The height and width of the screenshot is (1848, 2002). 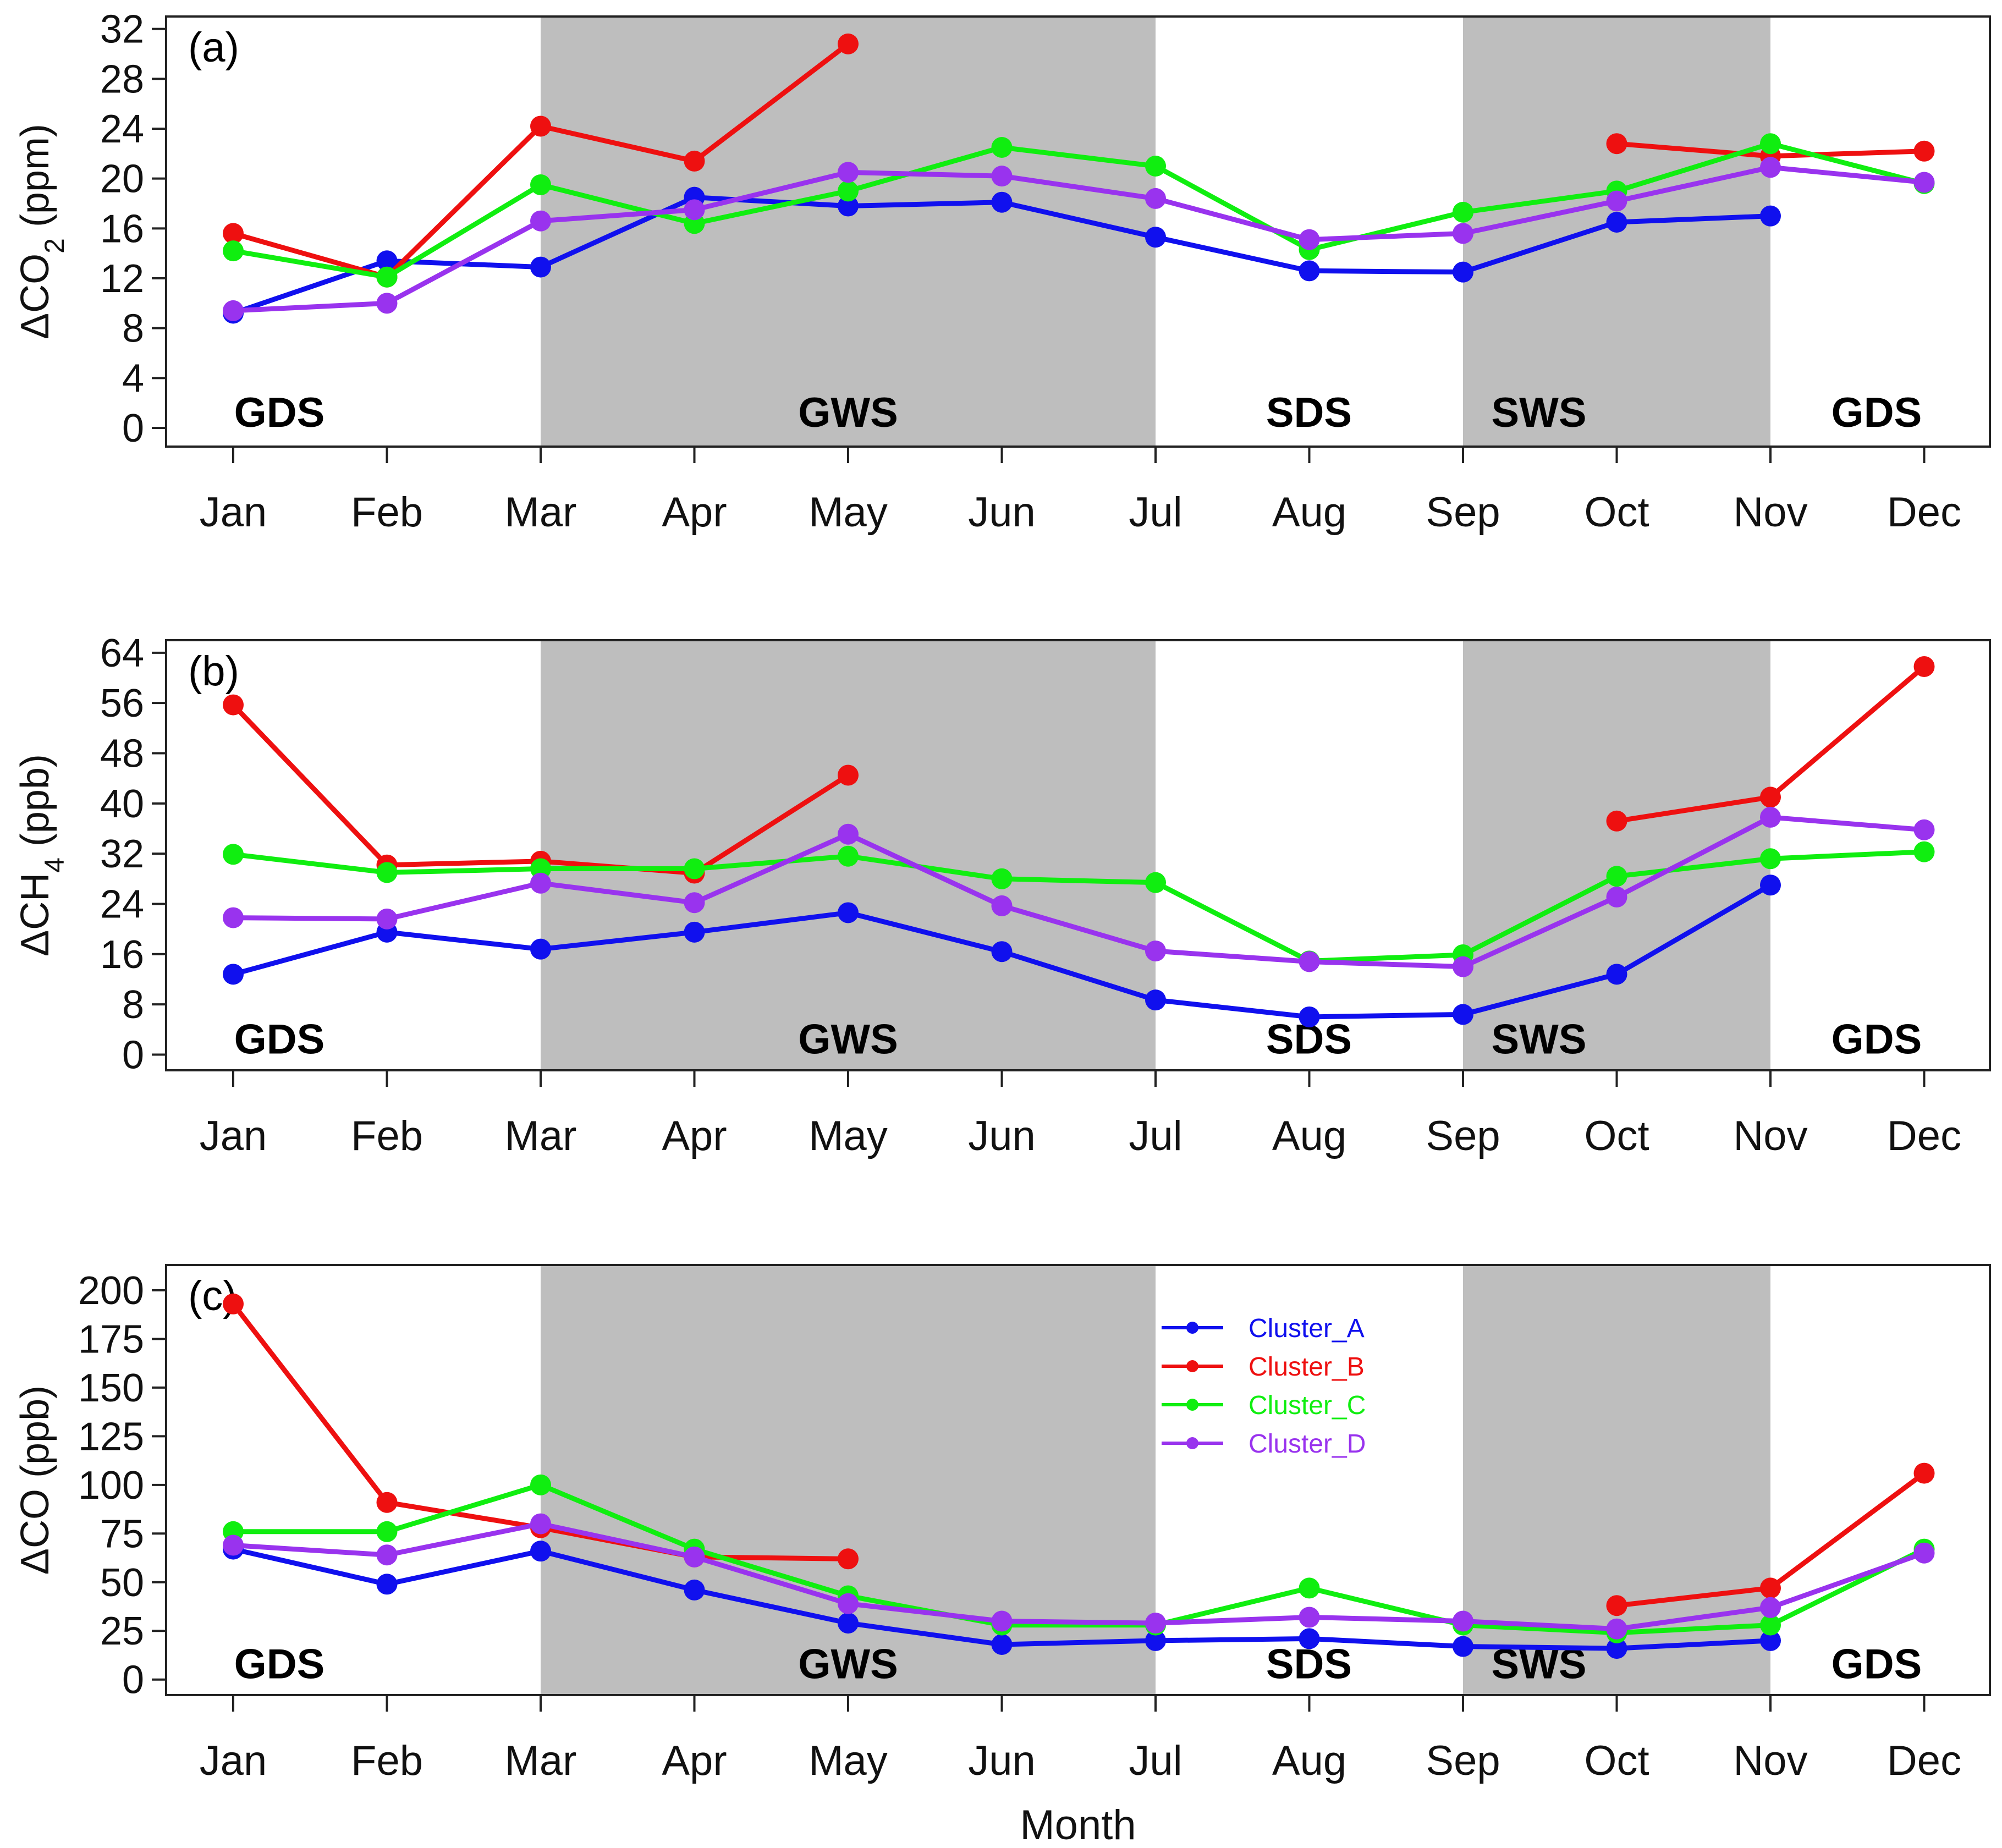 I want to click on y-axis-label: ΔCO2 (ppm), so click(x=41, y=231).